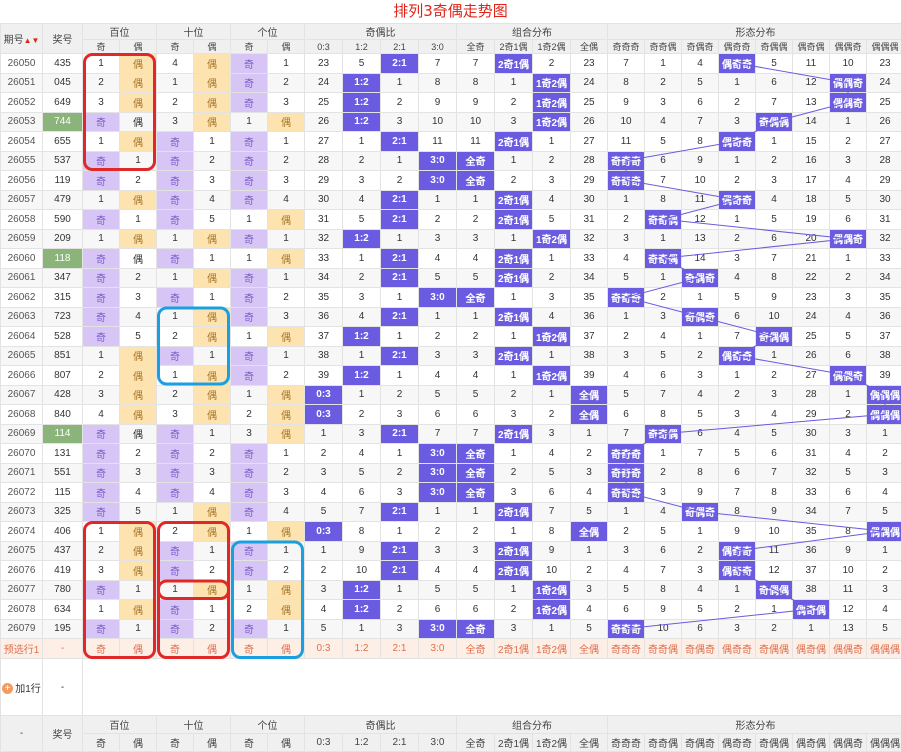  I want to click on c-miss: 4, so click(589, 610).